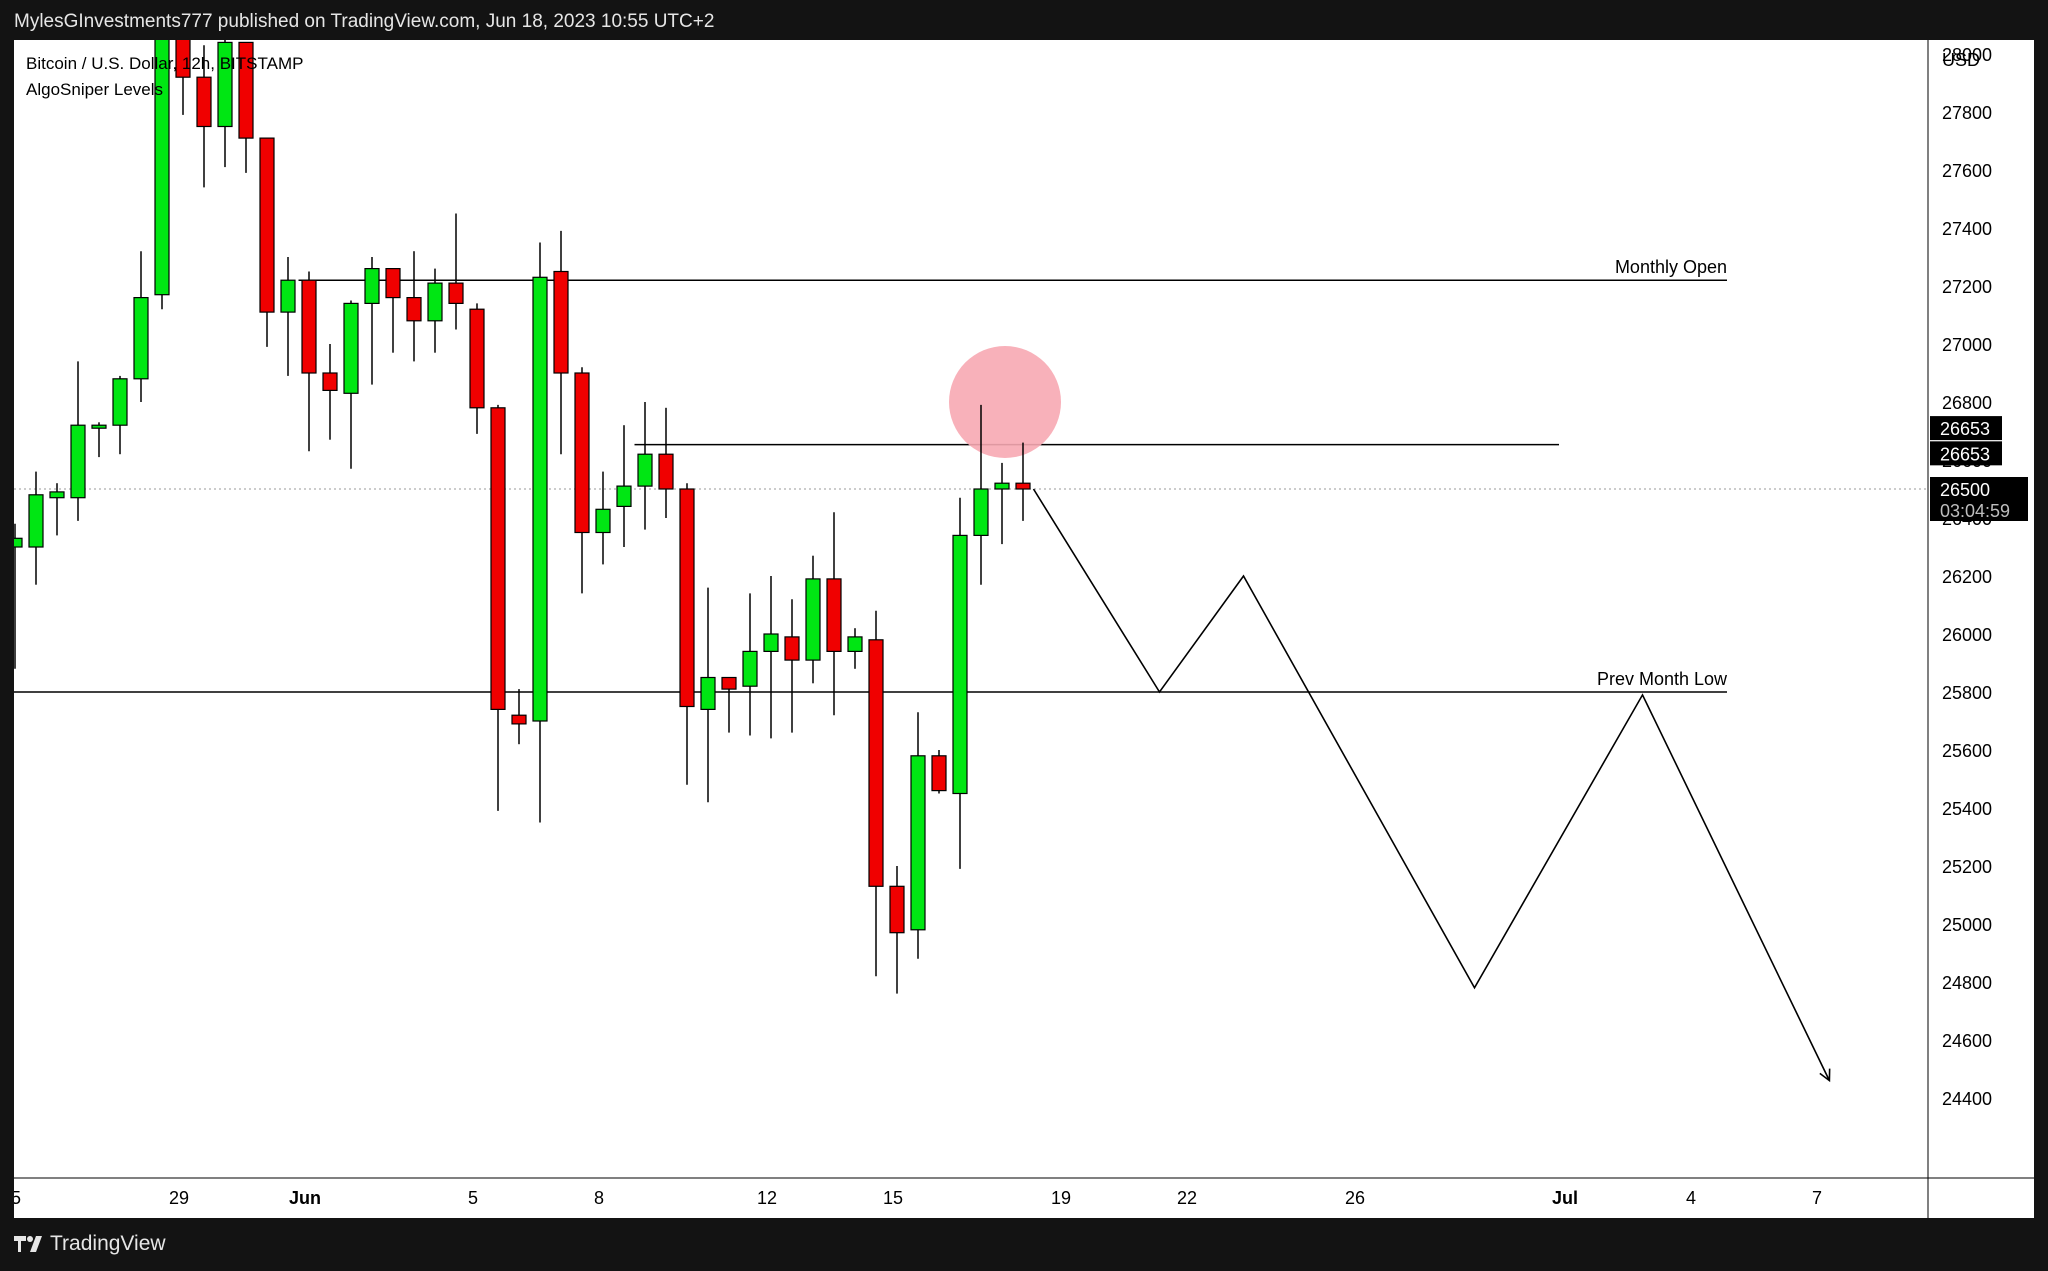  I want to click on countdown-text: 03:04:59, so click(1975, 511).